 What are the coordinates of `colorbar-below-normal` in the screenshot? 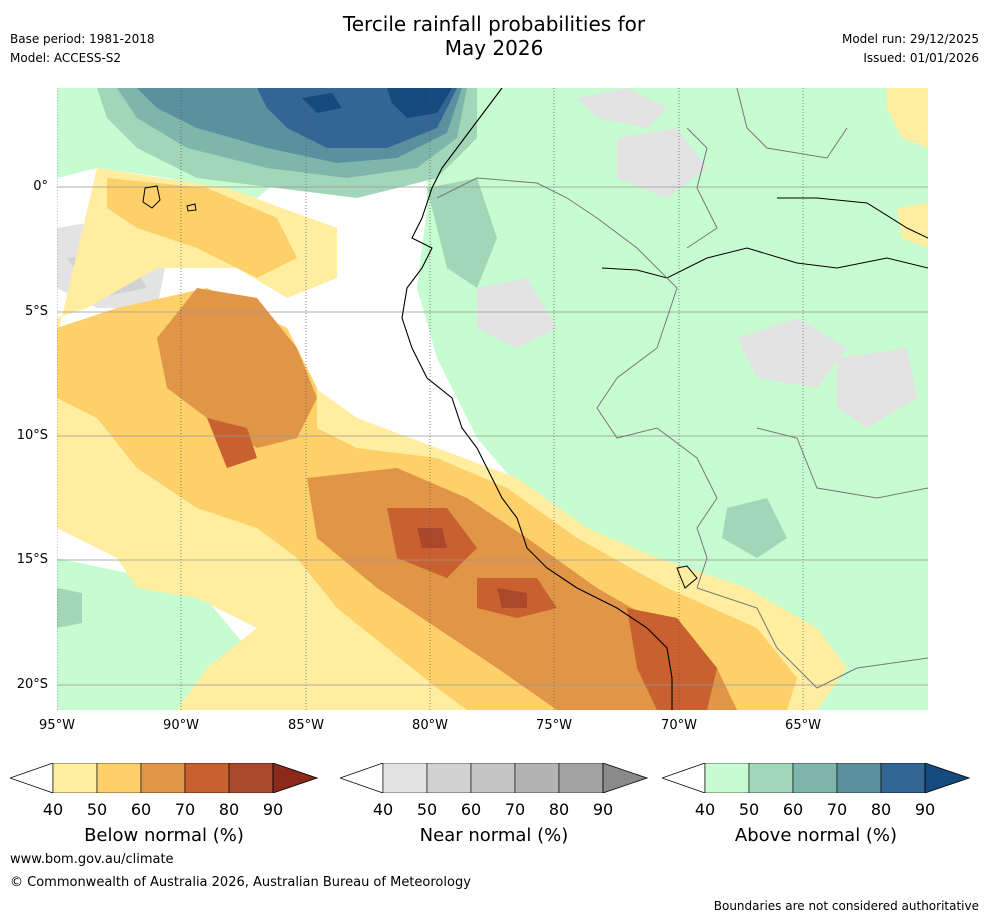 It's located at (163, 778).